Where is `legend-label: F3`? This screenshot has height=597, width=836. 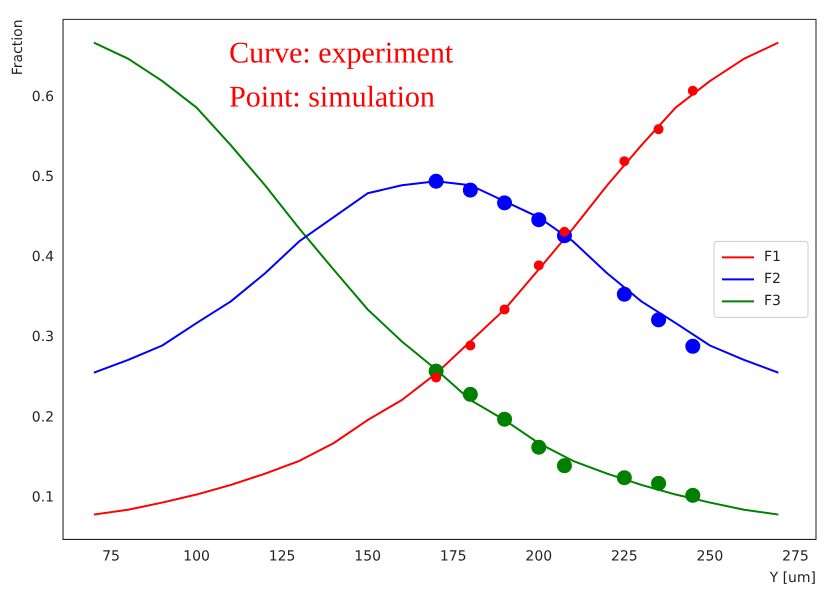
legend-label: F3 is located at coordinates (772, 301).